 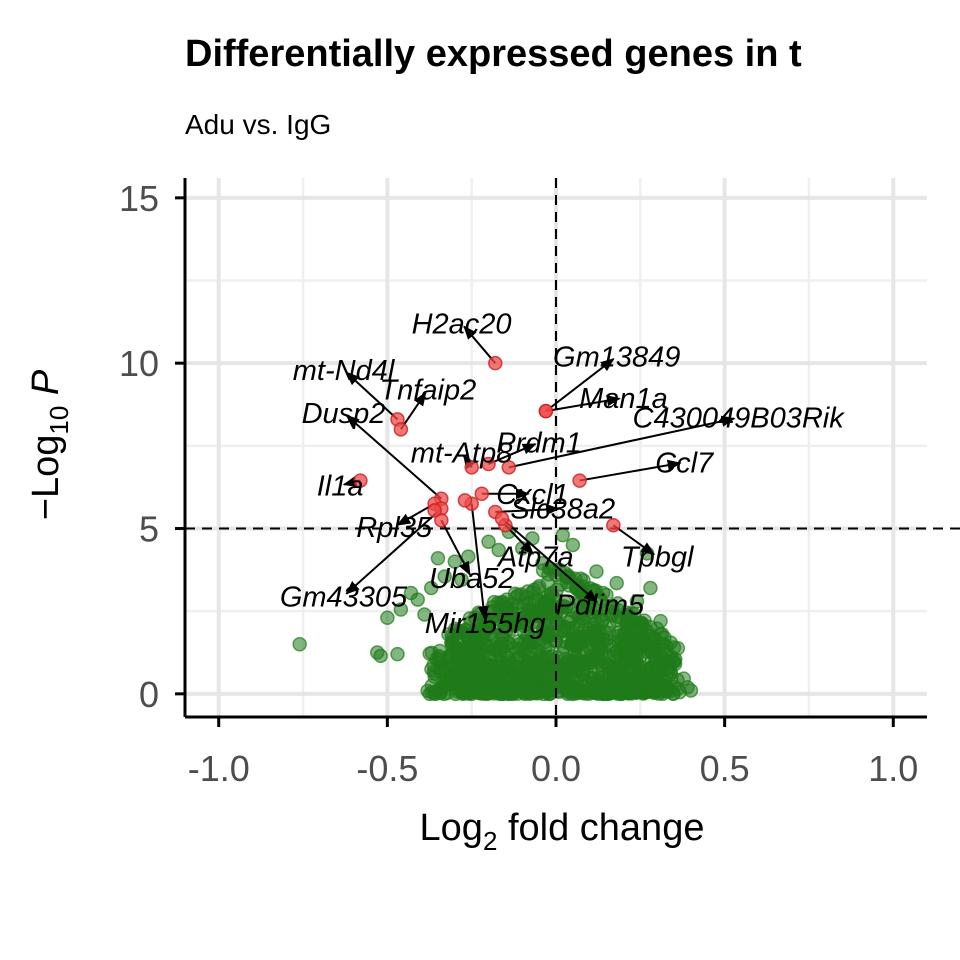 I want to click on y-tick-label: 0, so click(x=149, y=694).